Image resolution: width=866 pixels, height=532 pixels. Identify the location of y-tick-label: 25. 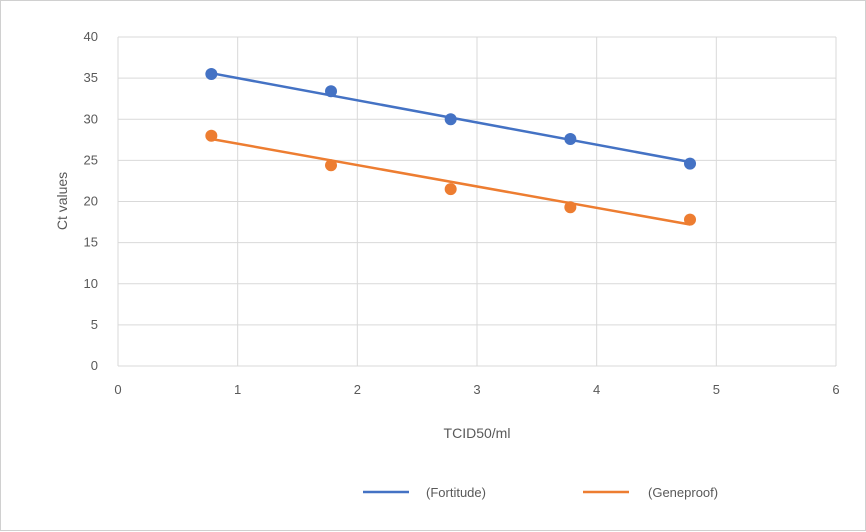
(91, 159).